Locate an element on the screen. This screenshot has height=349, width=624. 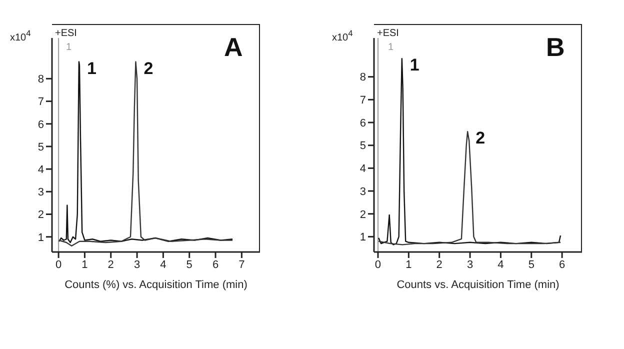
line-series is located at coordinates (470, 188).